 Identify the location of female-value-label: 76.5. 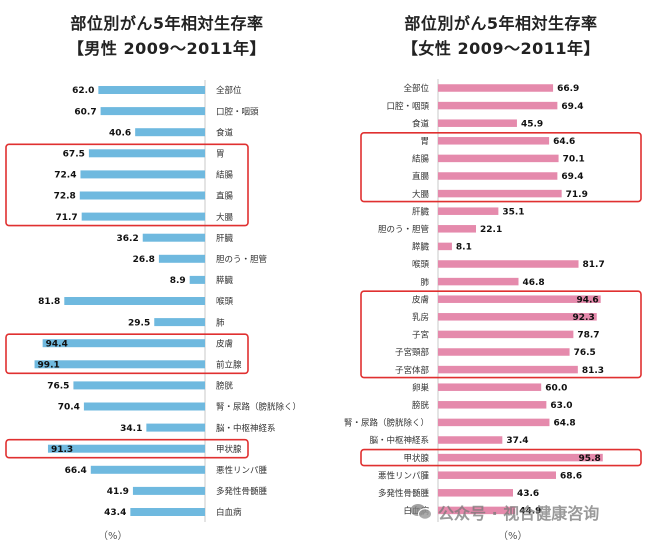
(585, 353).